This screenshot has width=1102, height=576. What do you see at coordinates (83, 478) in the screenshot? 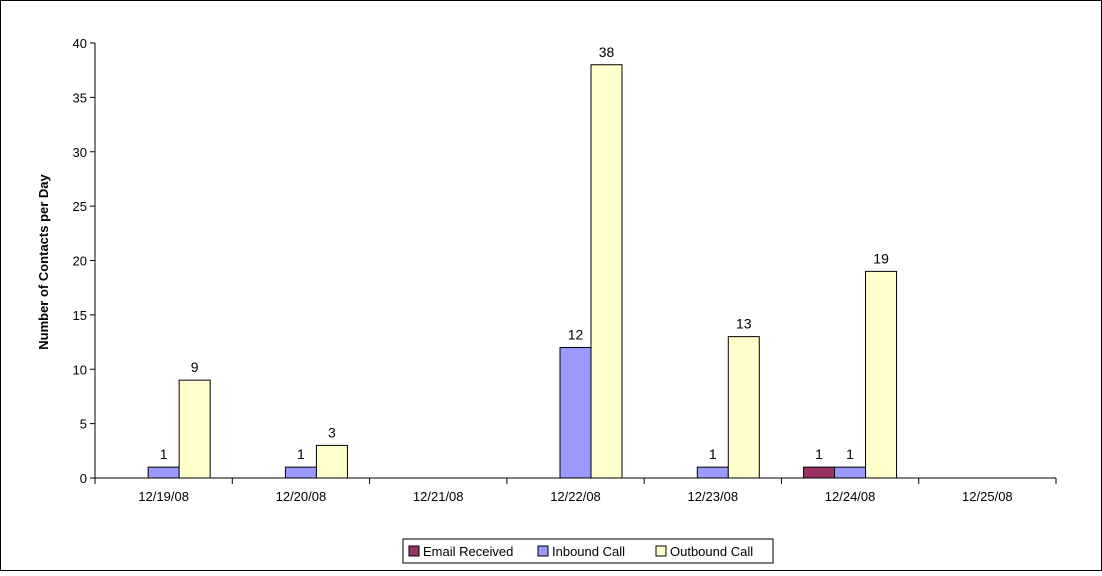
I see `y-tick-label: 0` at bounding box center [83, 478].